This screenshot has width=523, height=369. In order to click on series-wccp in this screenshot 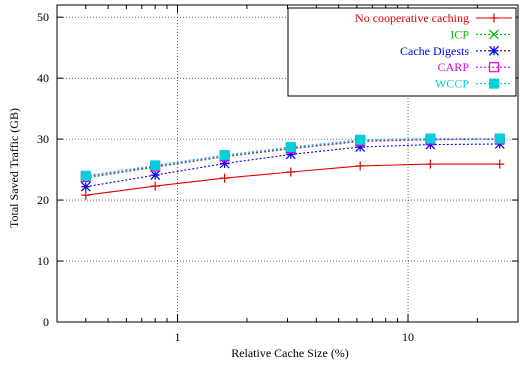, I will do `click(292, 157)`.